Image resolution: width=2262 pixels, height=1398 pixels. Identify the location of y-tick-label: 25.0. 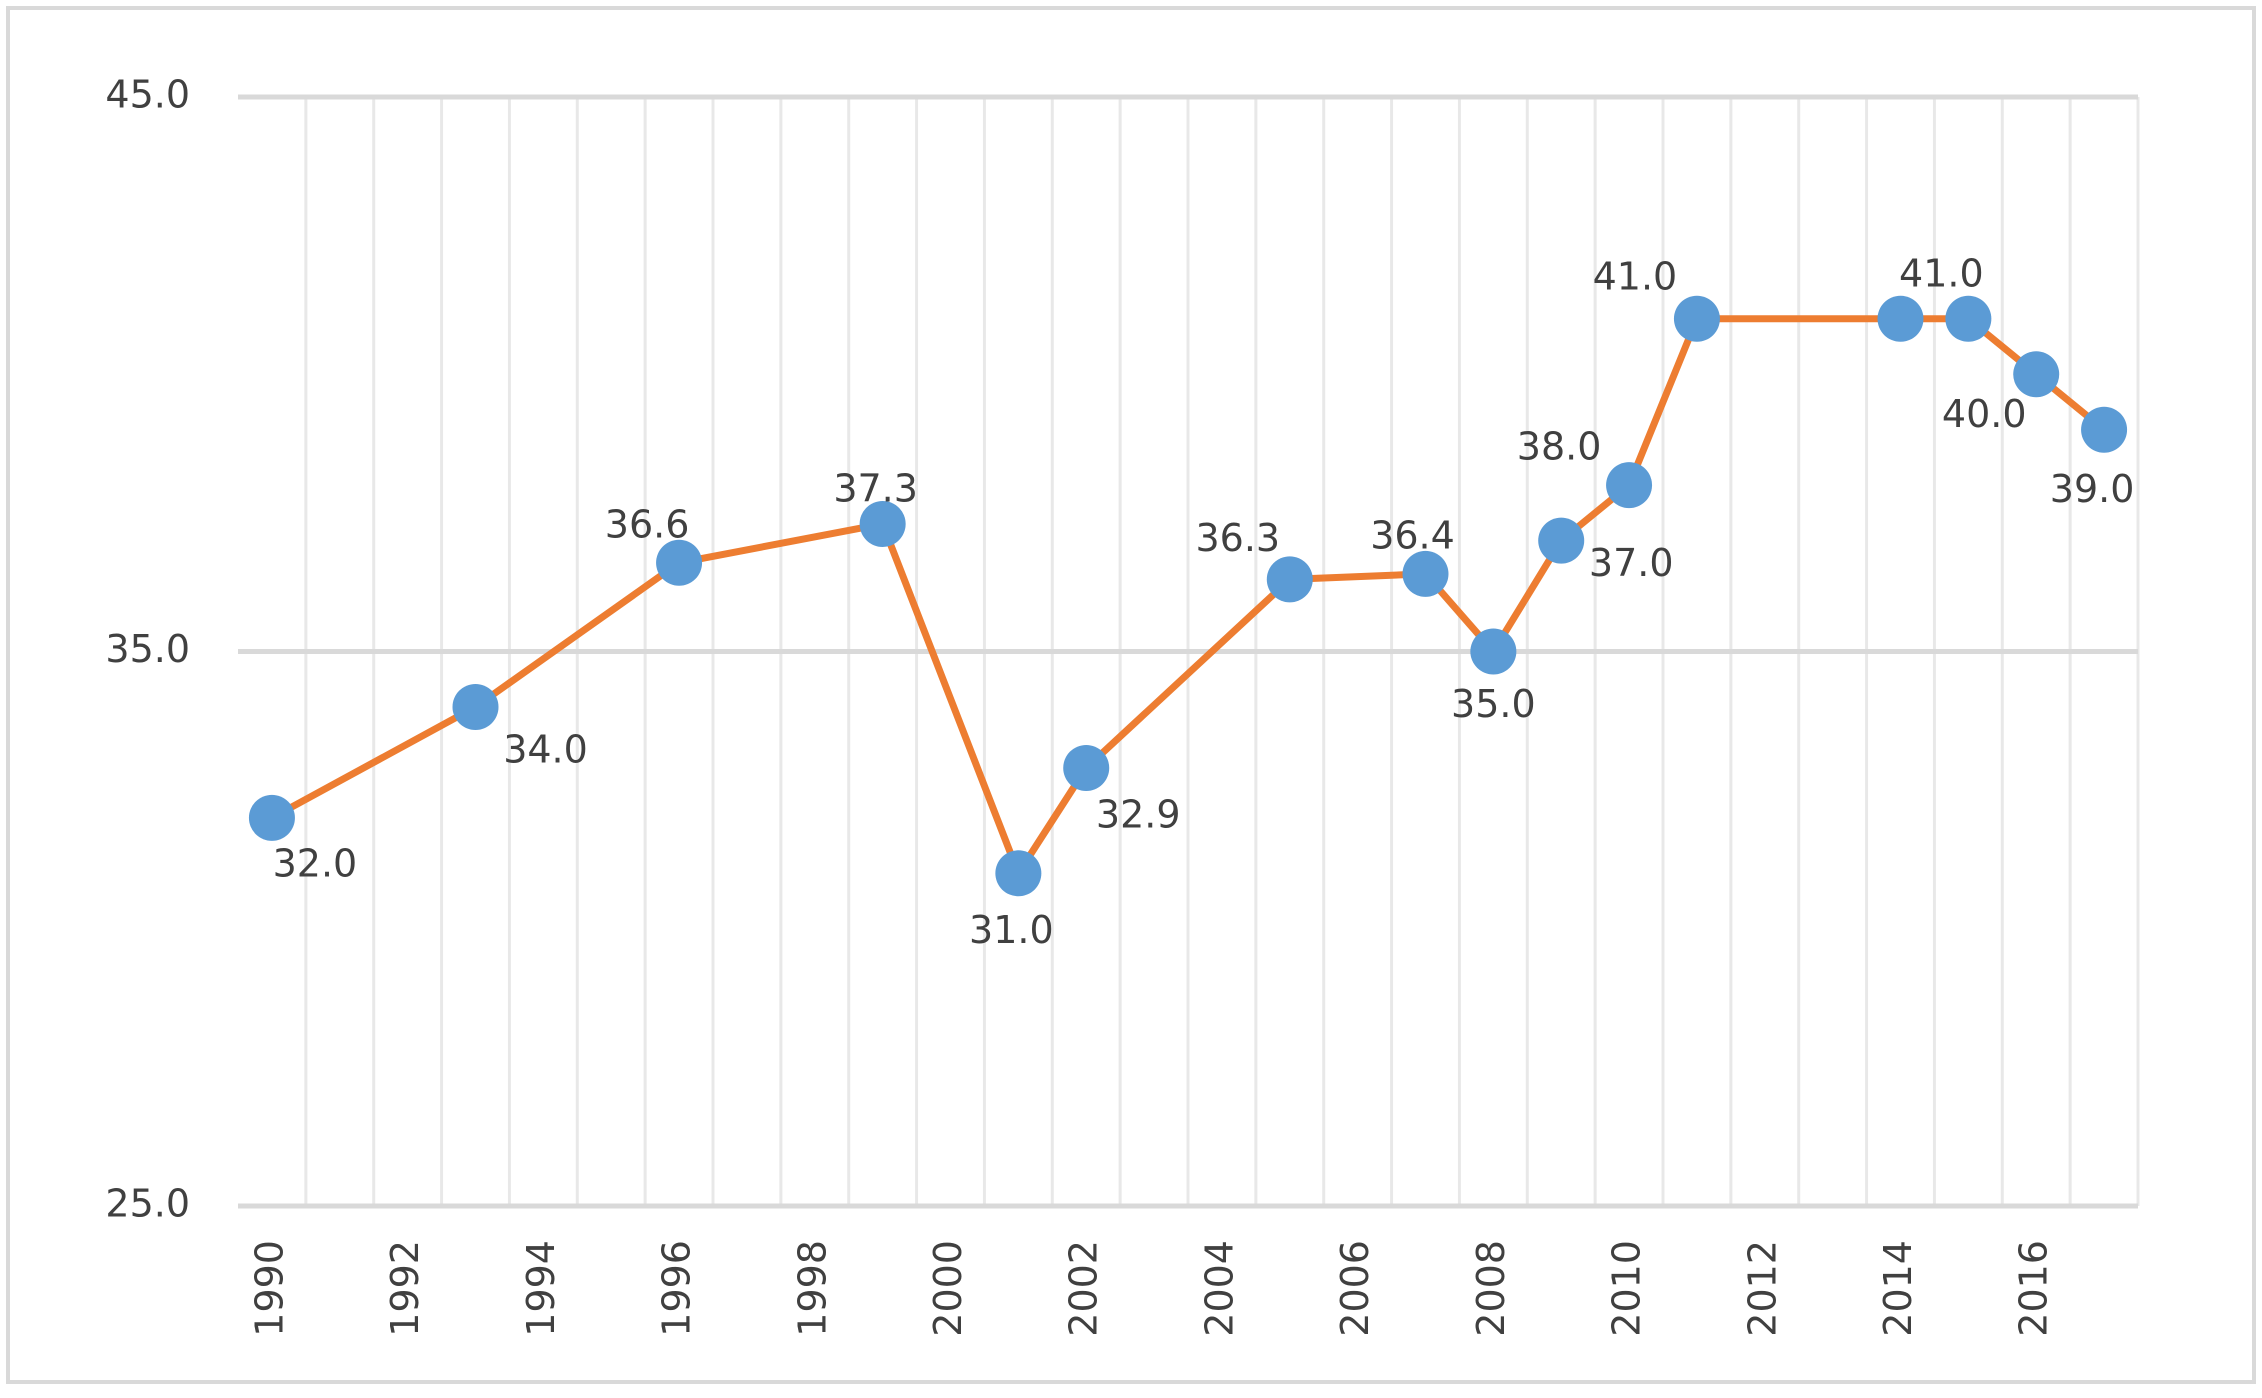
(147, 1204).